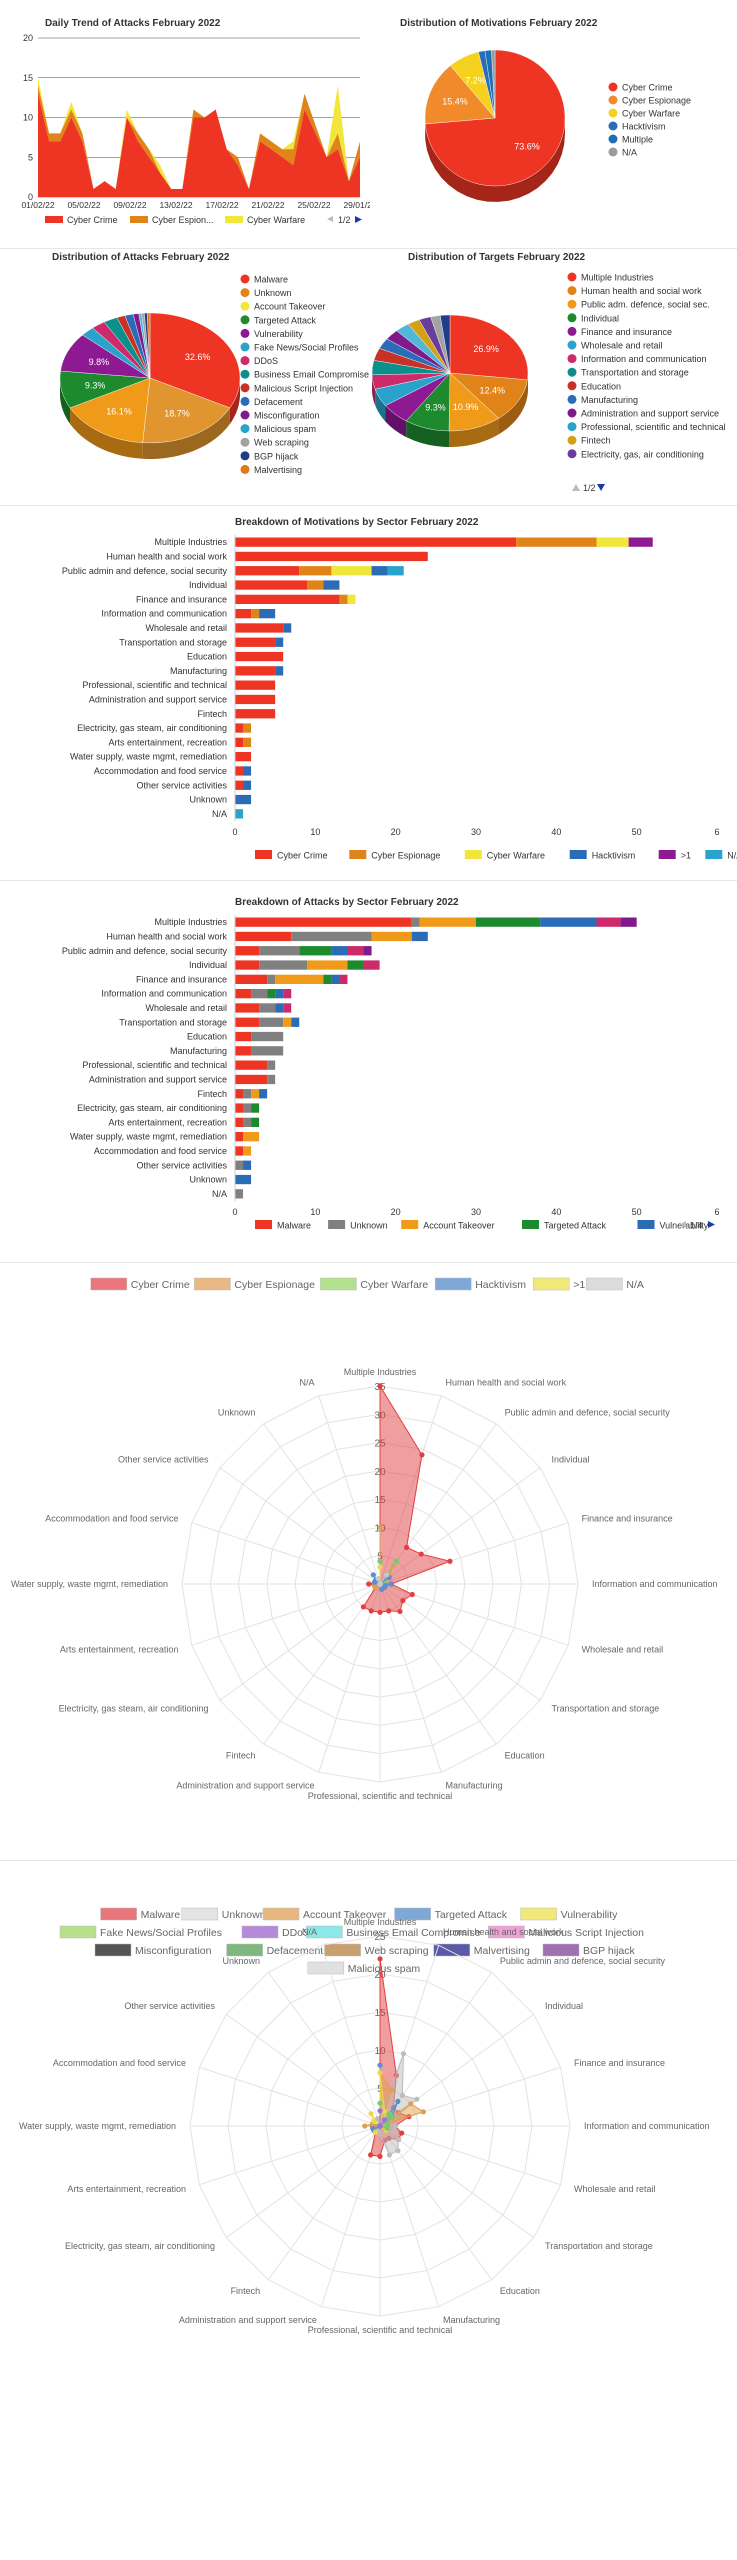 The height and width of the screenshot is (2560, 737). I want to click on legend-label: N/A, so click(635, 1285).